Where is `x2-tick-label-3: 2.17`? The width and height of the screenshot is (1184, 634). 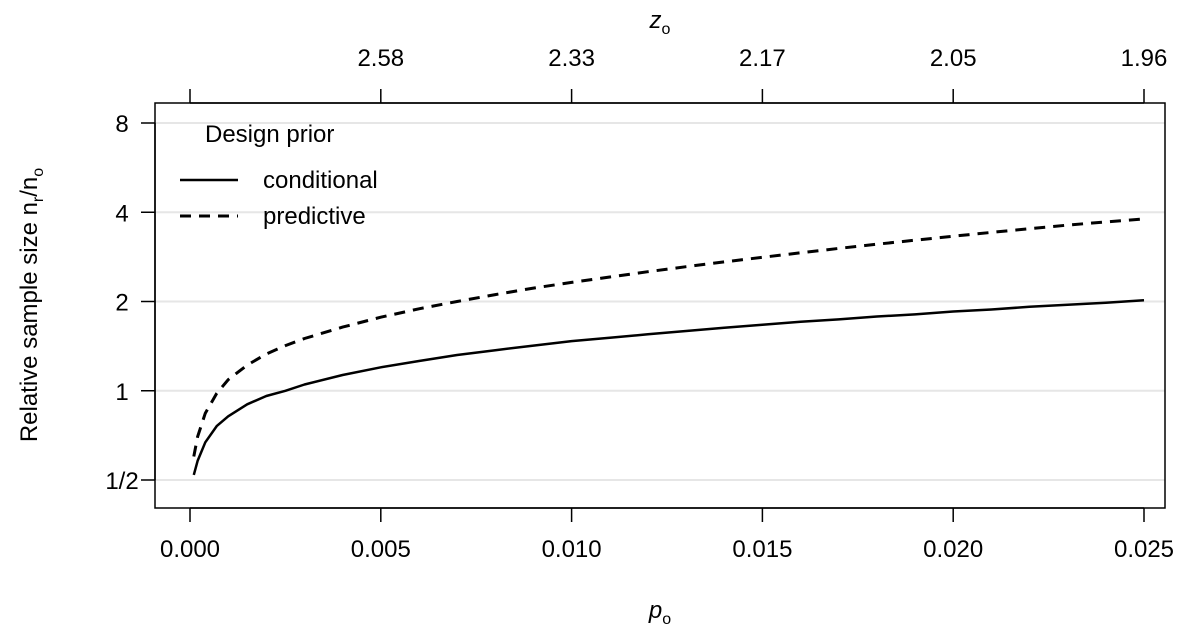
x2-tick-label-3: 2.17 is located at coordinates (762, 58).